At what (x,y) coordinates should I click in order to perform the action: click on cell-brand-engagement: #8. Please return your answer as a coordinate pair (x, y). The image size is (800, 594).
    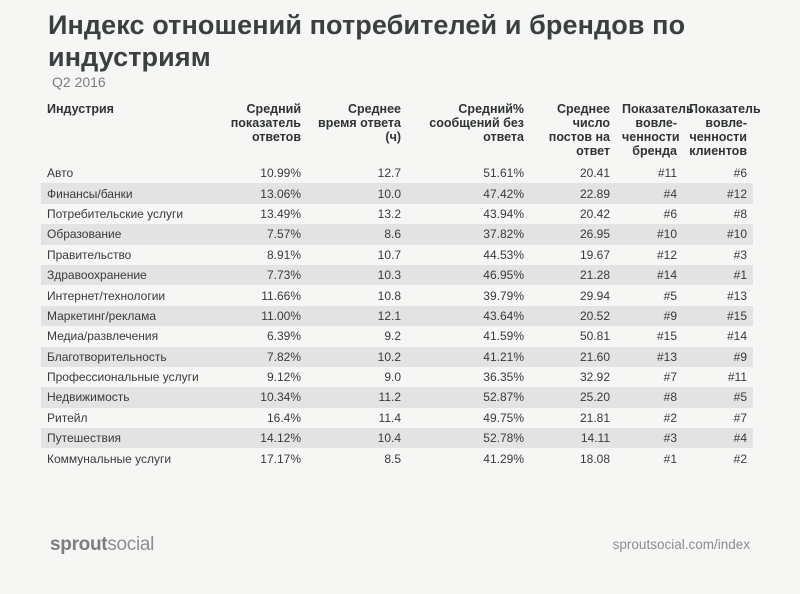
    Looking at the image, I should click on (649, 397).